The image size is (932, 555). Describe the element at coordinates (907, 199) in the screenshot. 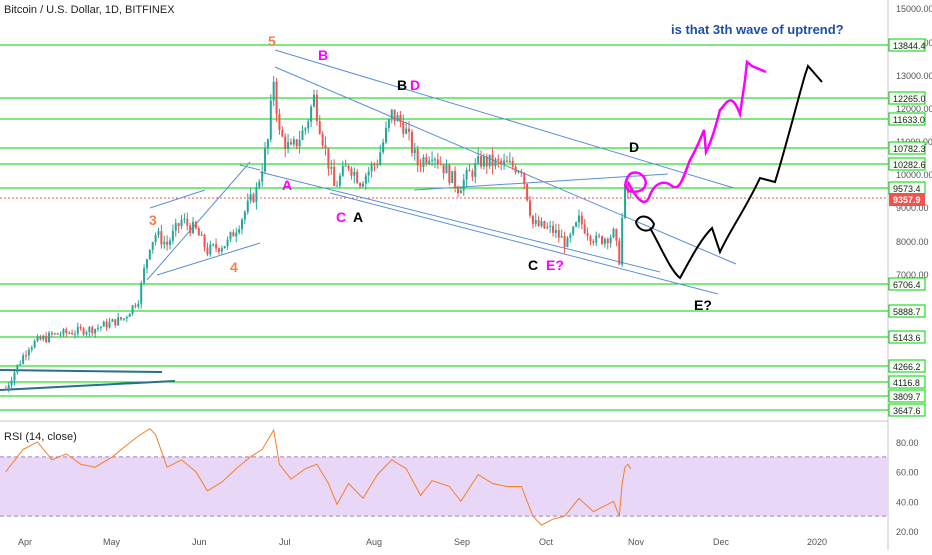

I see `last-price-box` at that location.